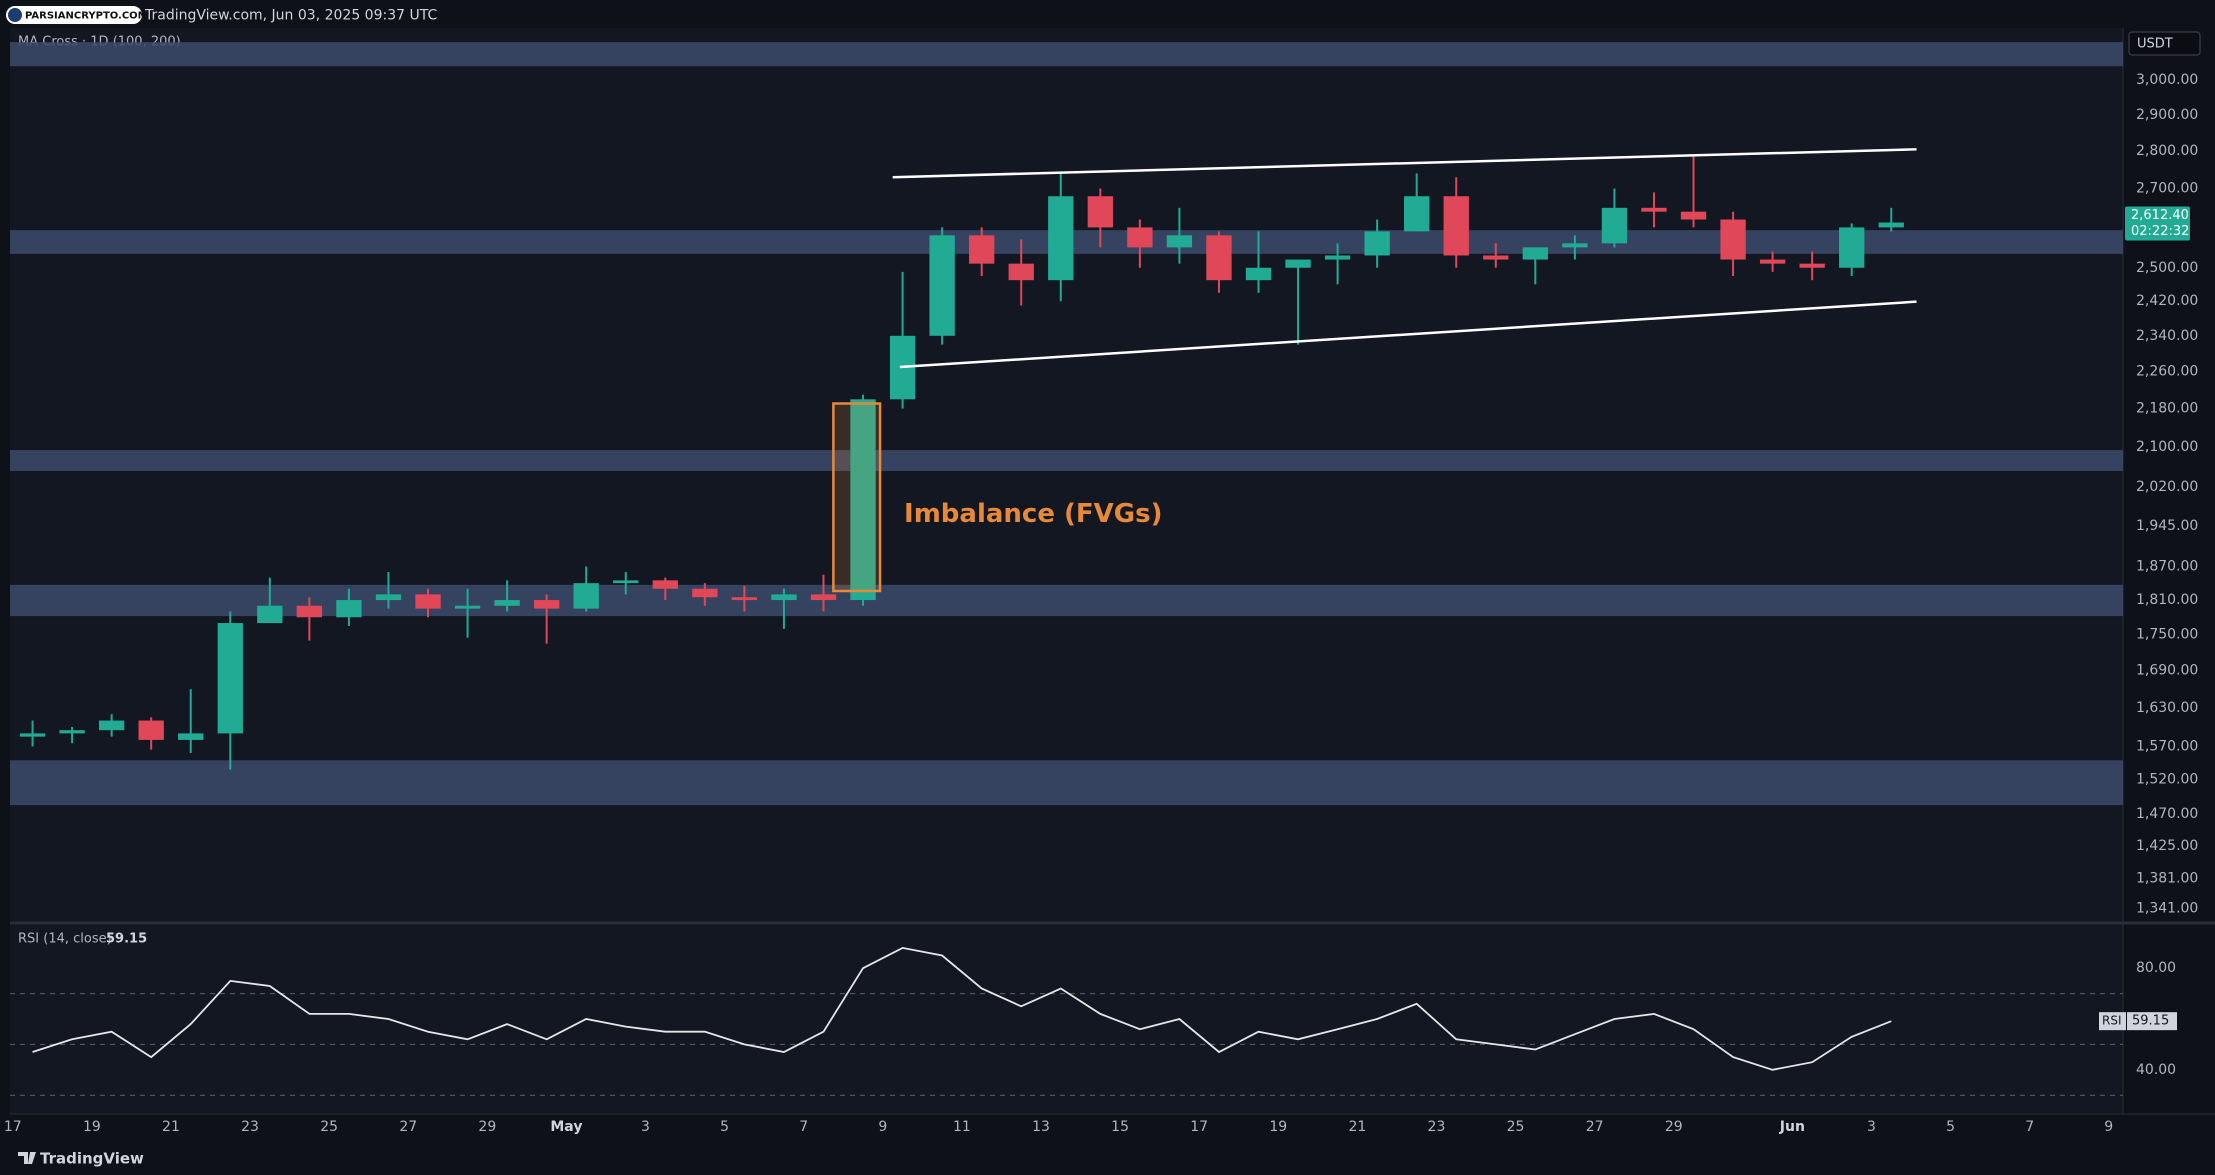 The height and width of the screenshot is (1175, 2215). Describe the element at coordinates (2167, 447) in the screenshot. I see `y-tick-label: 2,100.00` at that location.